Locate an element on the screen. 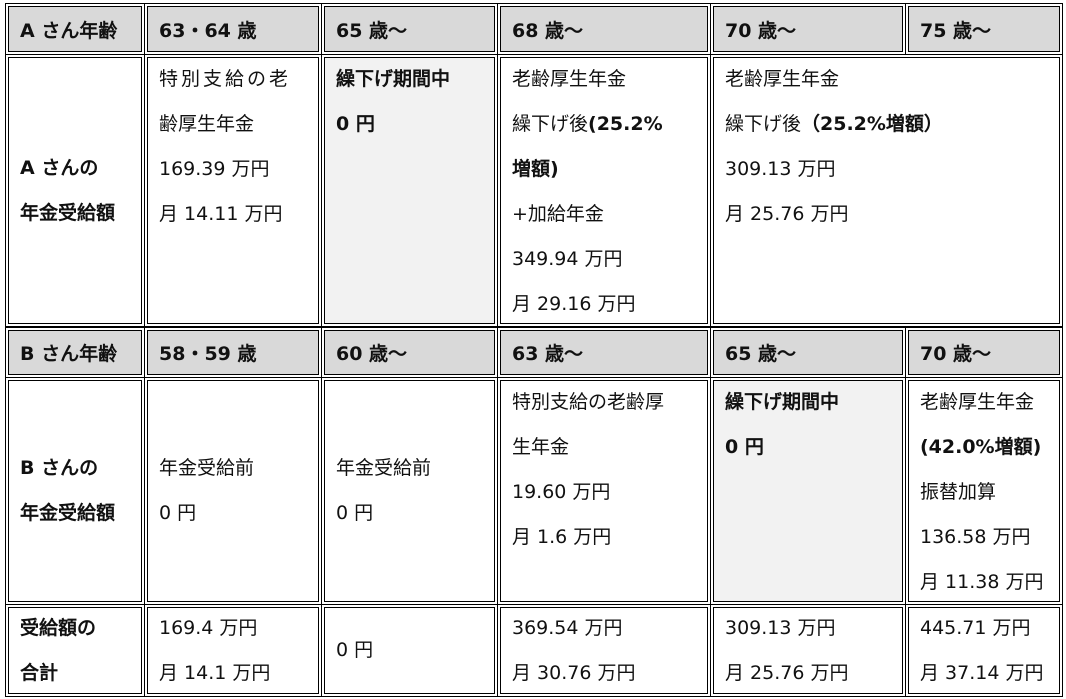 The width and height of the screenshot is (1066, 699). b-age-70: 70 歳〜 is located at coordinates (984, 352).